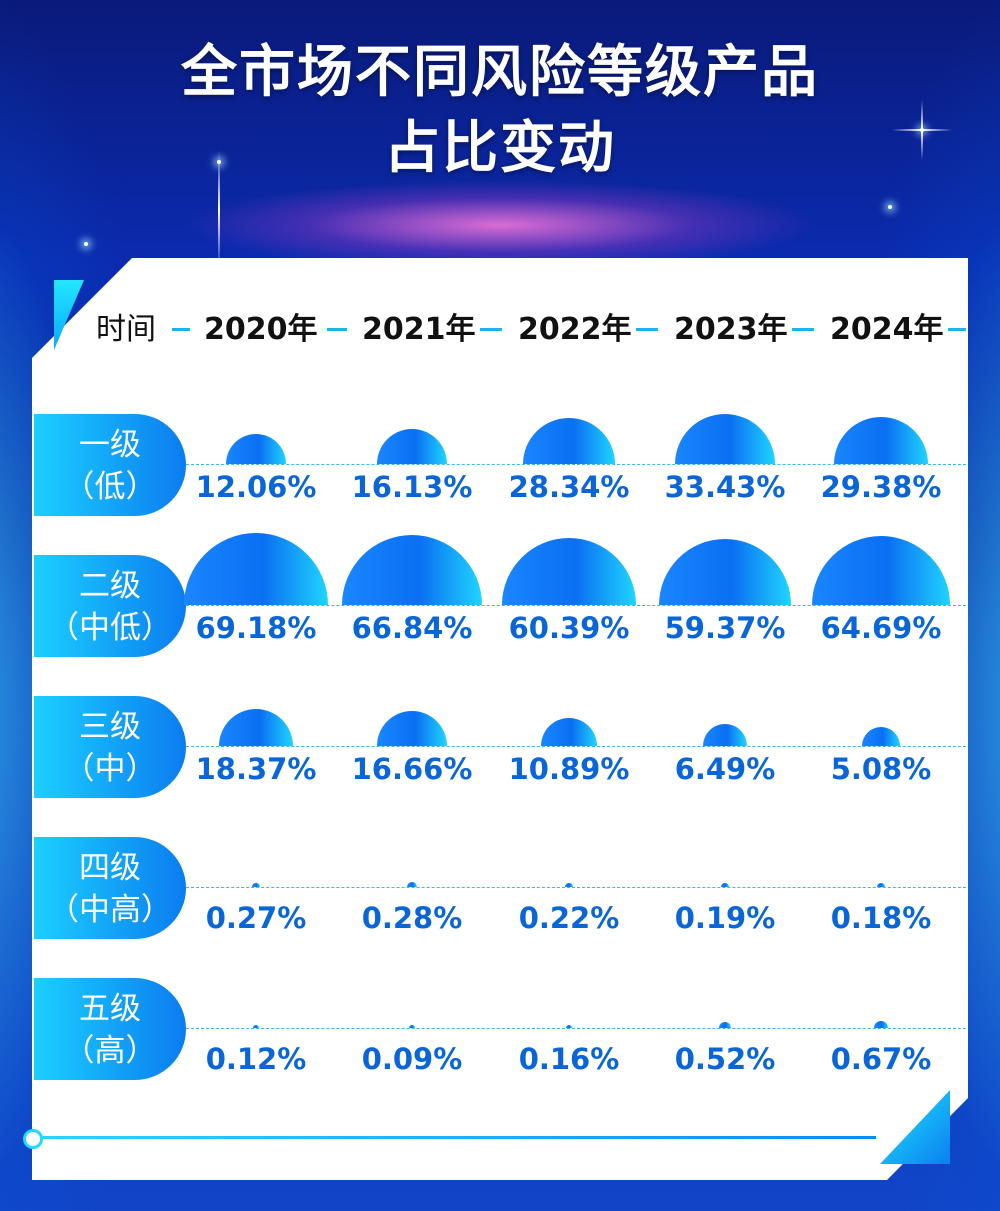 The image size is (1000, 1211). I want to click on value-label: 33.43%, so click(725, 487).